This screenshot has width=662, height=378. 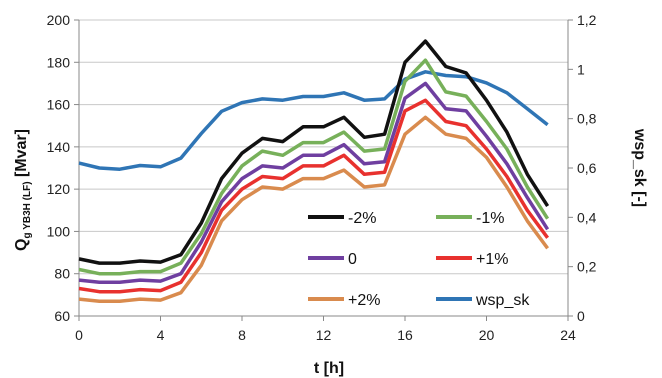 I want to click on y2-tick-label: 0, so click(x=581, y=316).